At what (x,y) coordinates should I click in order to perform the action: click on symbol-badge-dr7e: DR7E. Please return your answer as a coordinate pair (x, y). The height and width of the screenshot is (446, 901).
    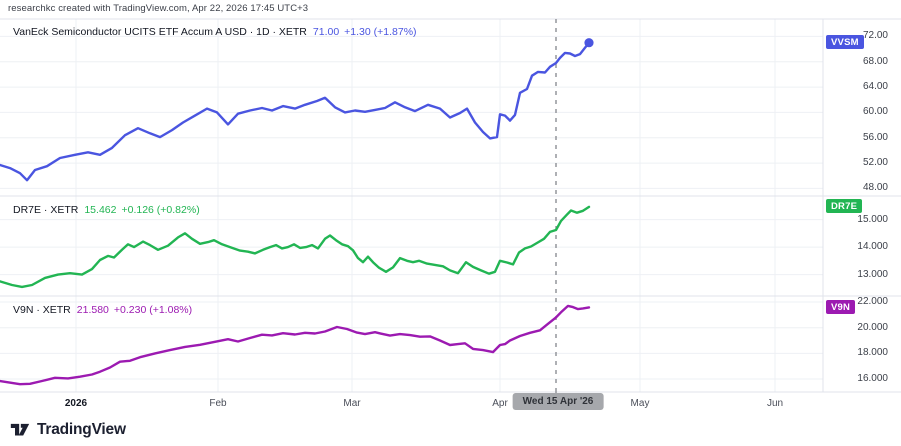
    Looking at the image, I should click on (844, 206).